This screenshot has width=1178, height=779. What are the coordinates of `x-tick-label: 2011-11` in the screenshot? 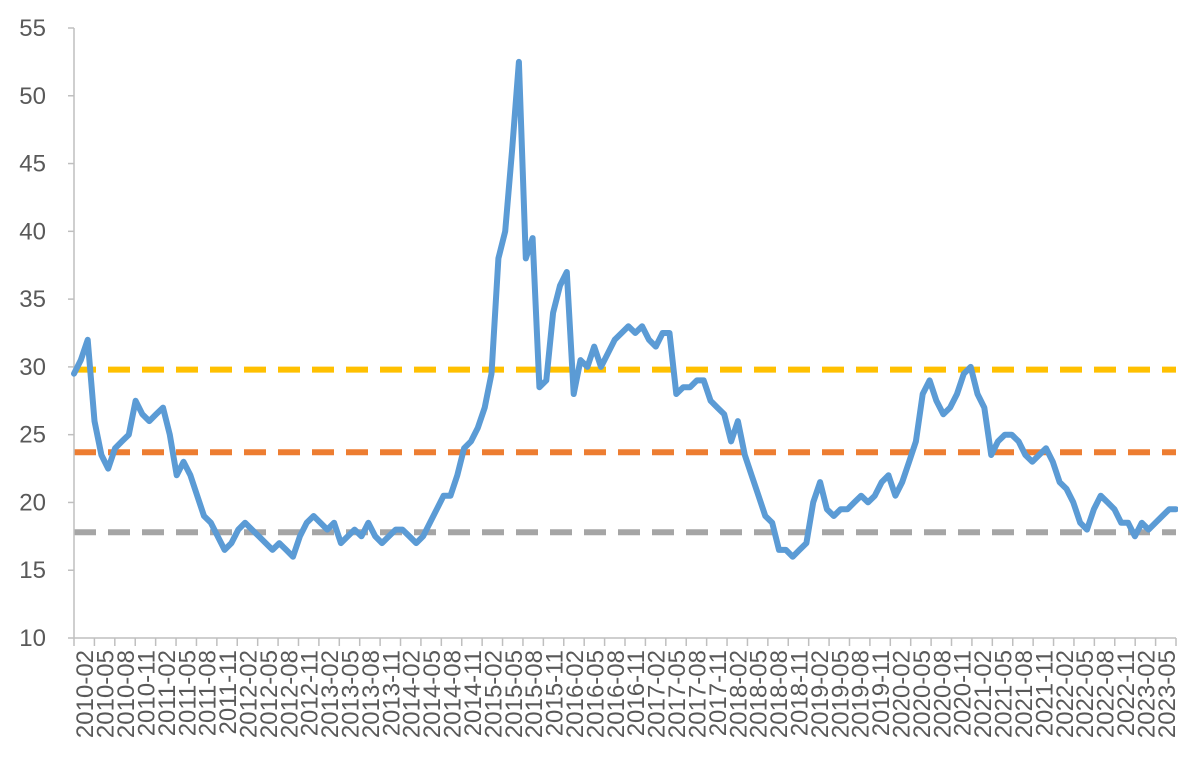 It's located at (228, 692).